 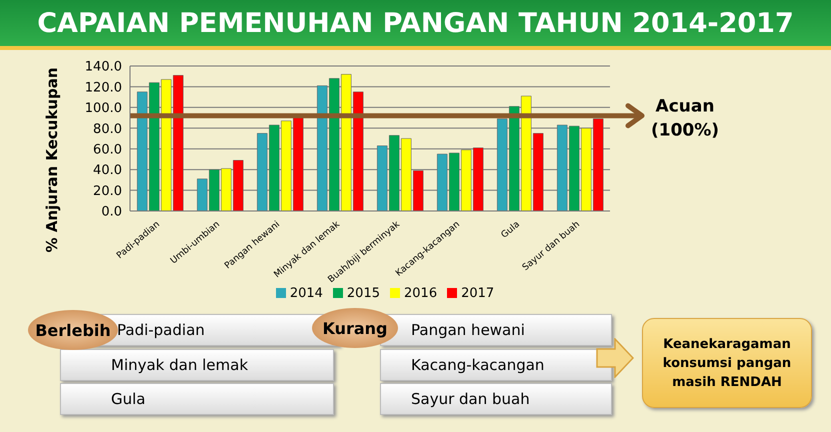 What do you see at coordinates (306, 293) in the screenshot?
I see `legend-label: 2014` at bounding box center [306, 293].